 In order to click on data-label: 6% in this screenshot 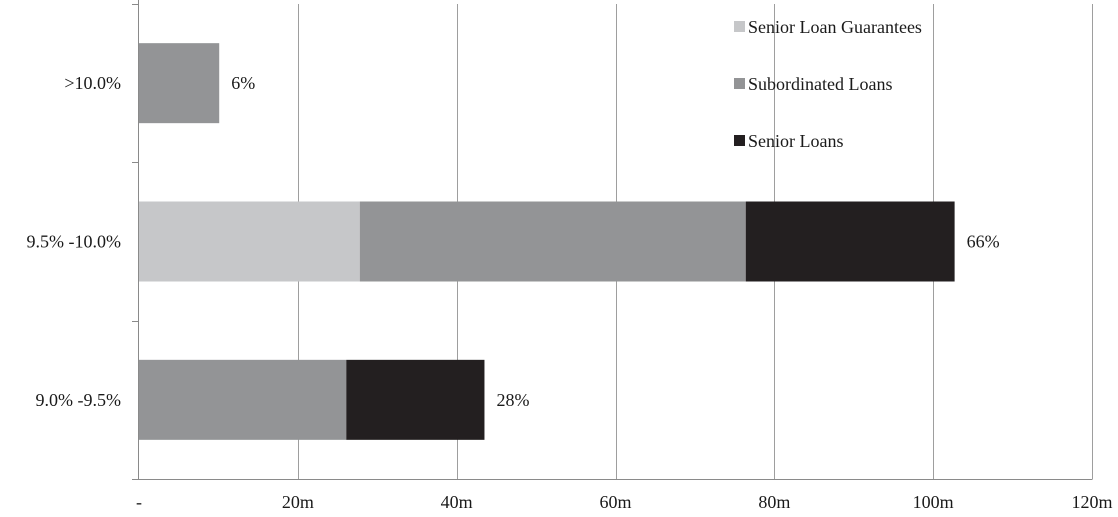, I will do `click(243, 83)`.